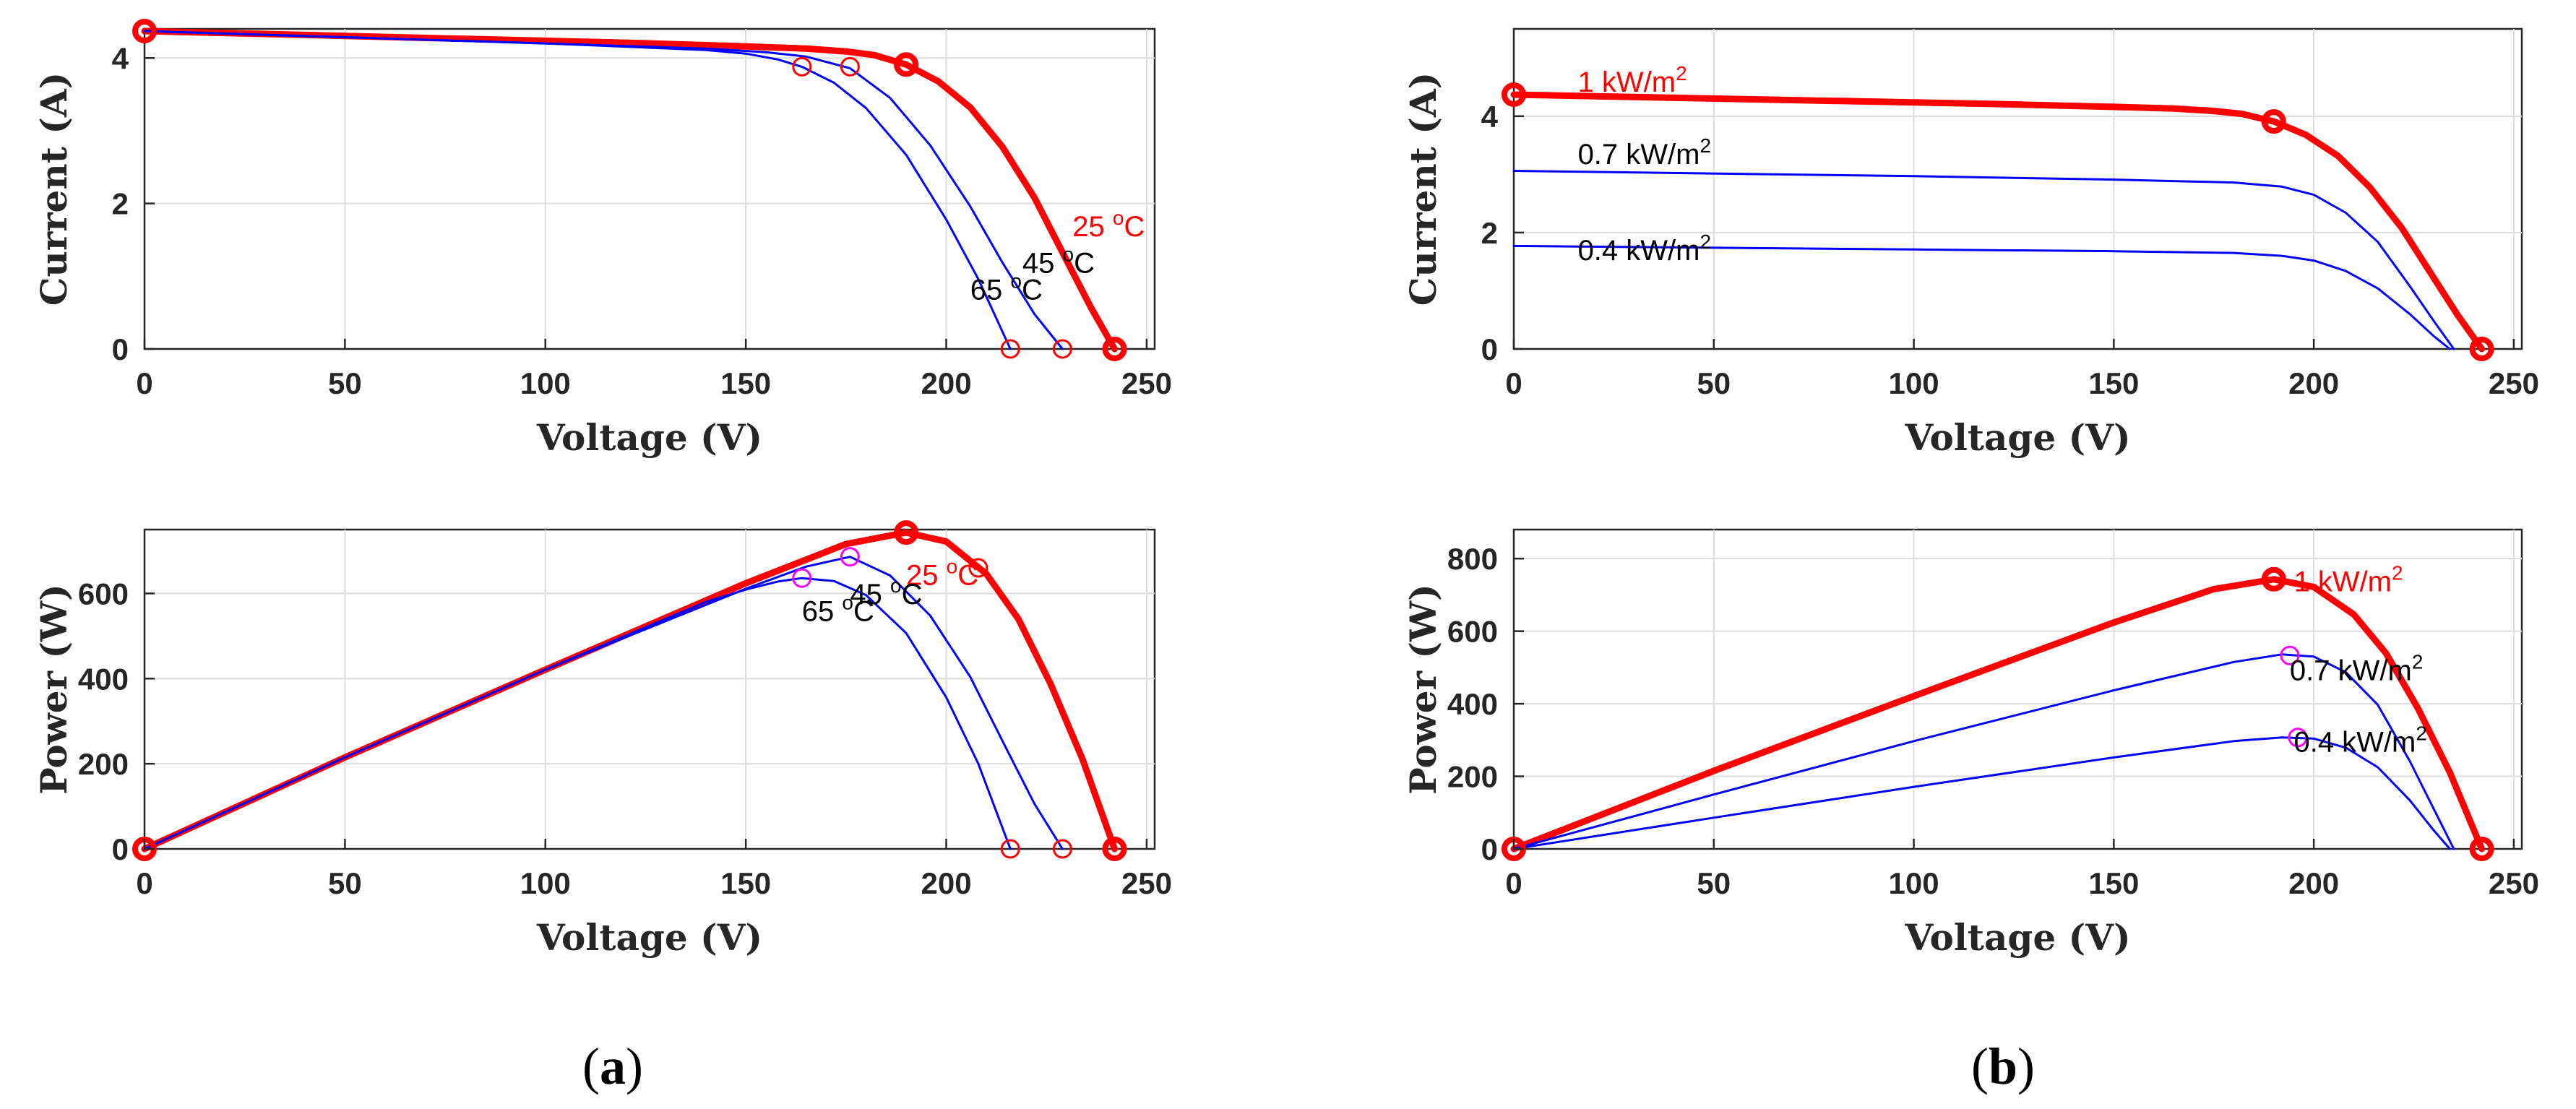 This screenshot has width=2576, height=1109. Describe the element at coordinates (942, 574) in the screenshot. I see `a-pv-series-label-0: 25 oC` at that location.